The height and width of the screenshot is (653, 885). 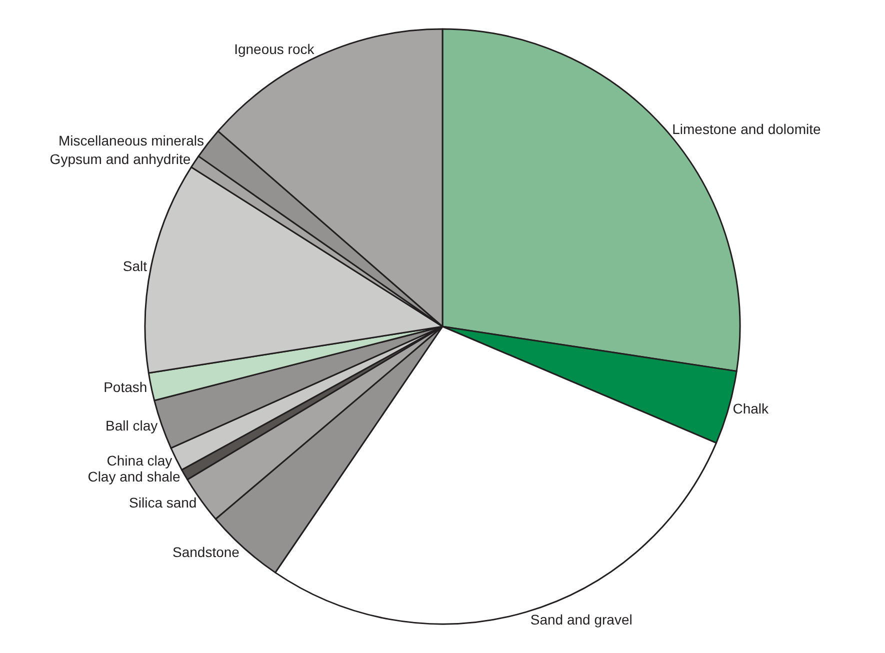 I want to click on slice-label: Ball clay, so click(x=132, y=426).